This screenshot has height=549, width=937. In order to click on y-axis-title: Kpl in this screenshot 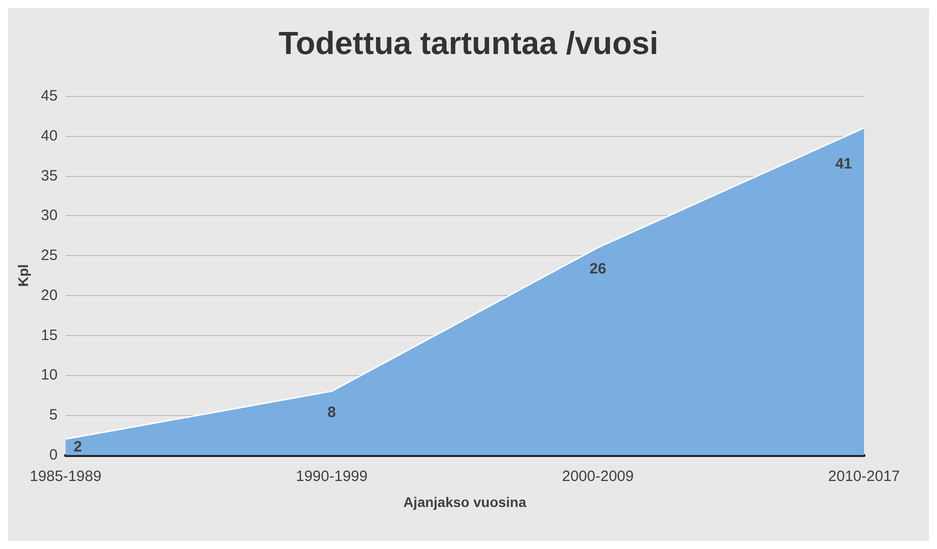, I will do `click(23, 275)`.